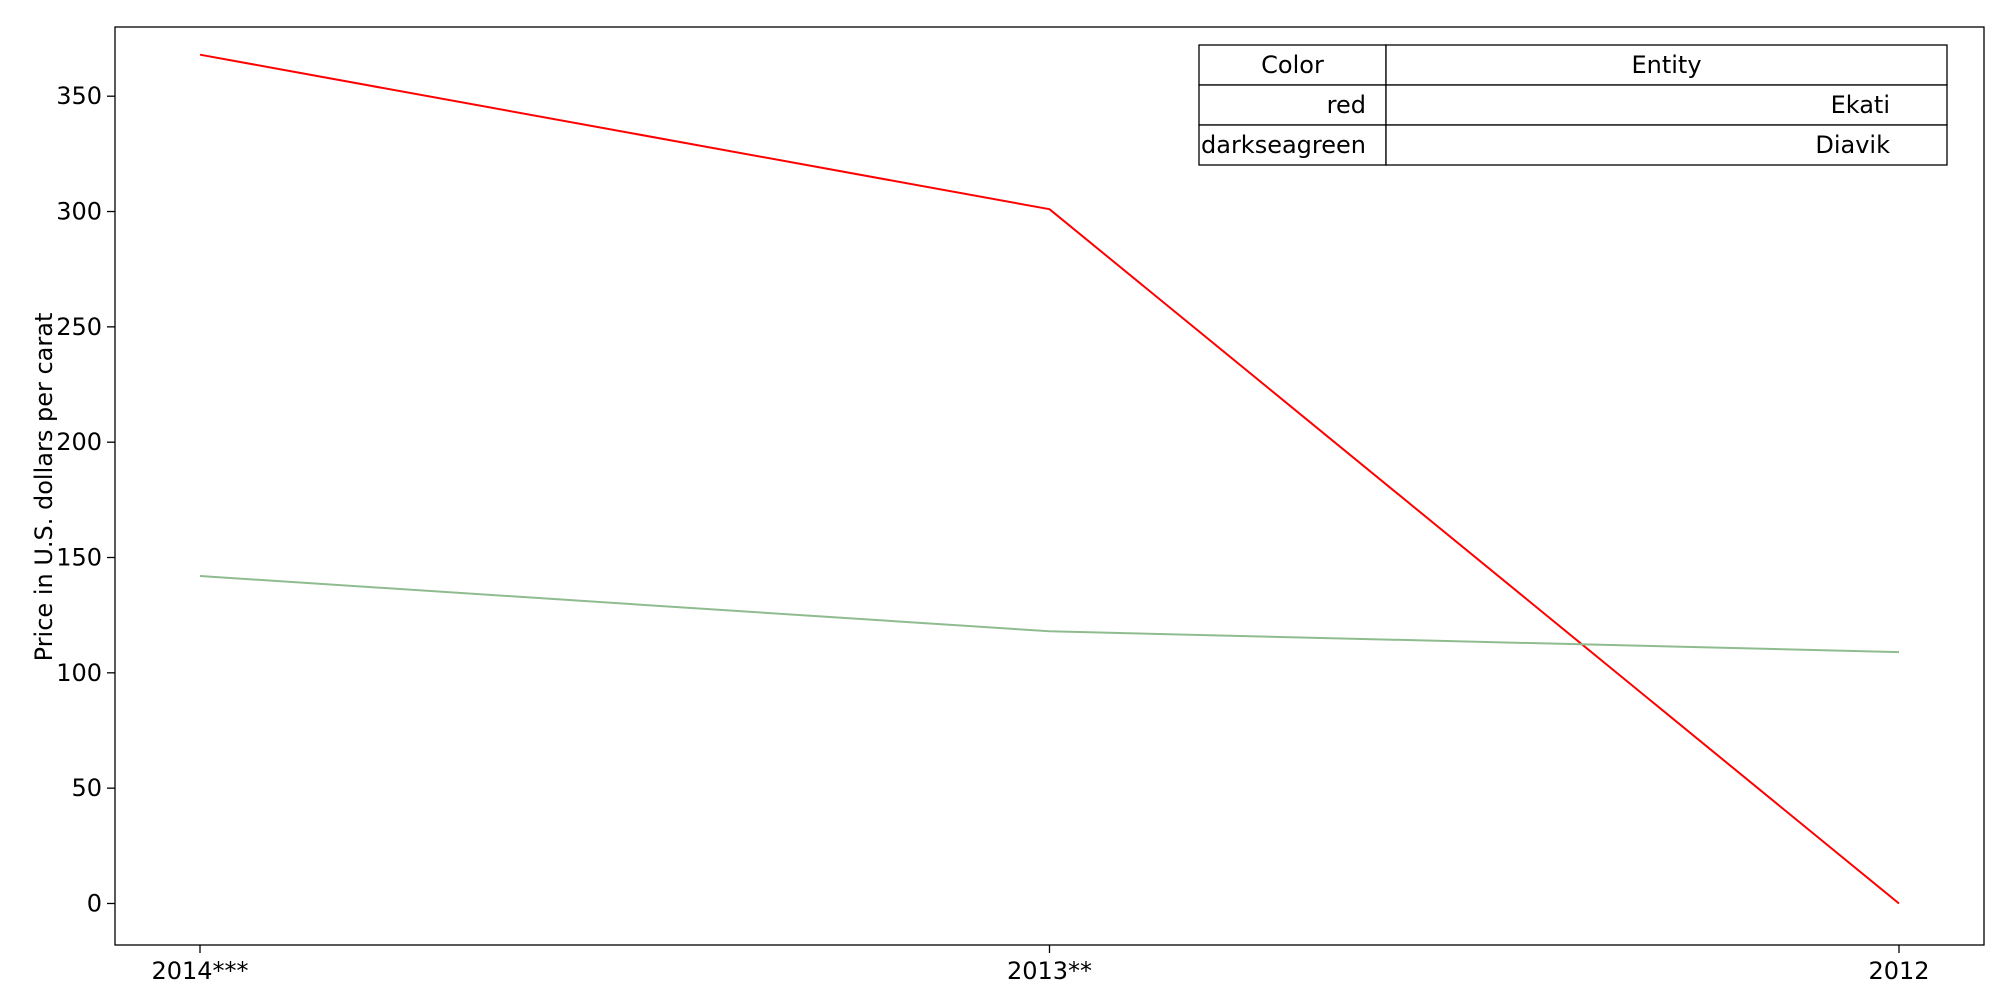 The height and width of the screenshot is (1004, 2000). I want to click on legend-table: Color Entity red Ekati darkseagreen Diavik, so click(1573, 105).